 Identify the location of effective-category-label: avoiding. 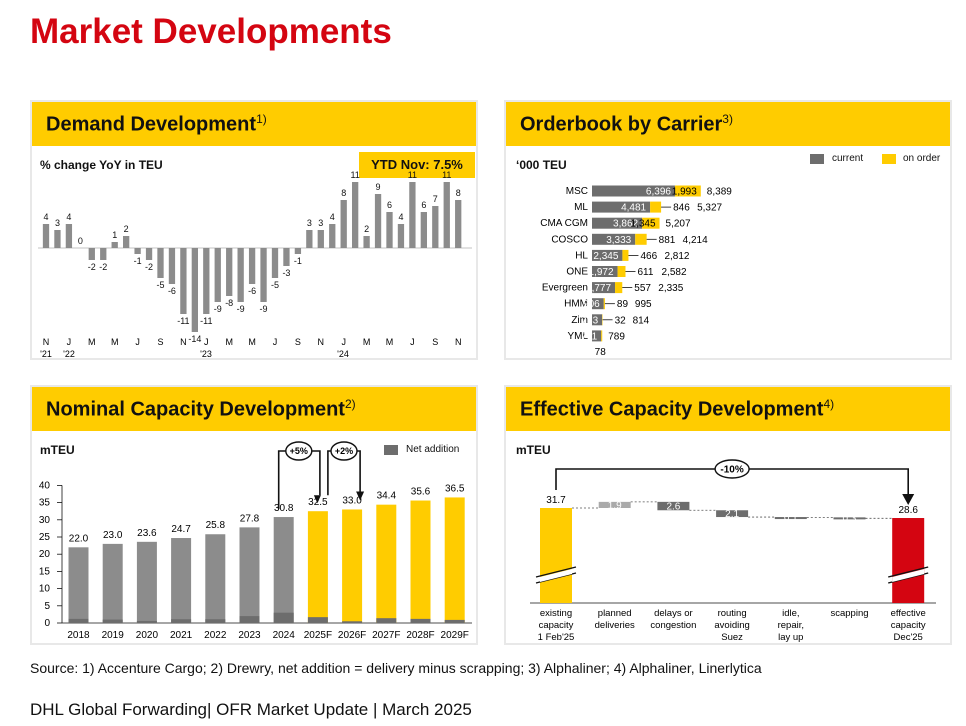
(731, 625).